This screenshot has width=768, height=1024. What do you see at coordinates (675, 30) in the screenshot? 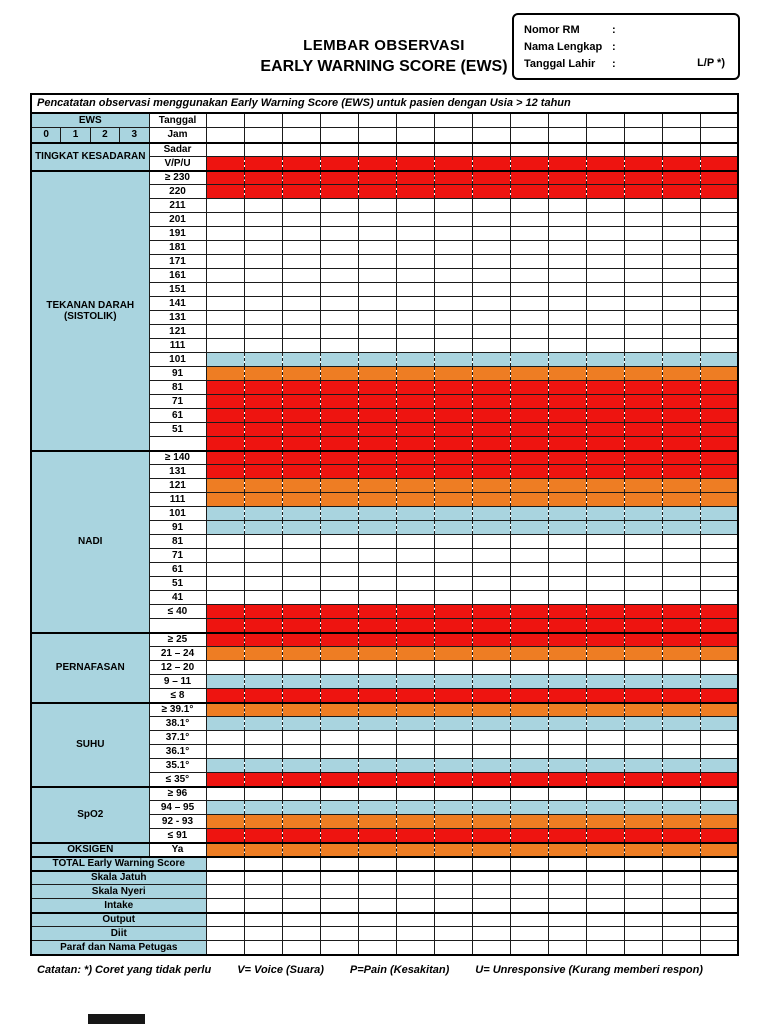
I see `nomor-rm-value` at bounding box center [675, 30].